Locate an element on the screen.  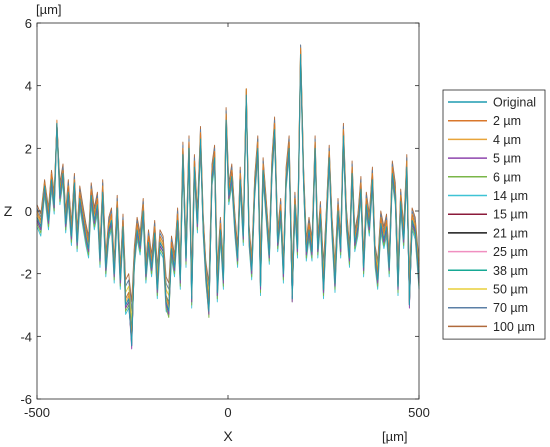
y-axis-label: Z is located at coordinates (8, 211).